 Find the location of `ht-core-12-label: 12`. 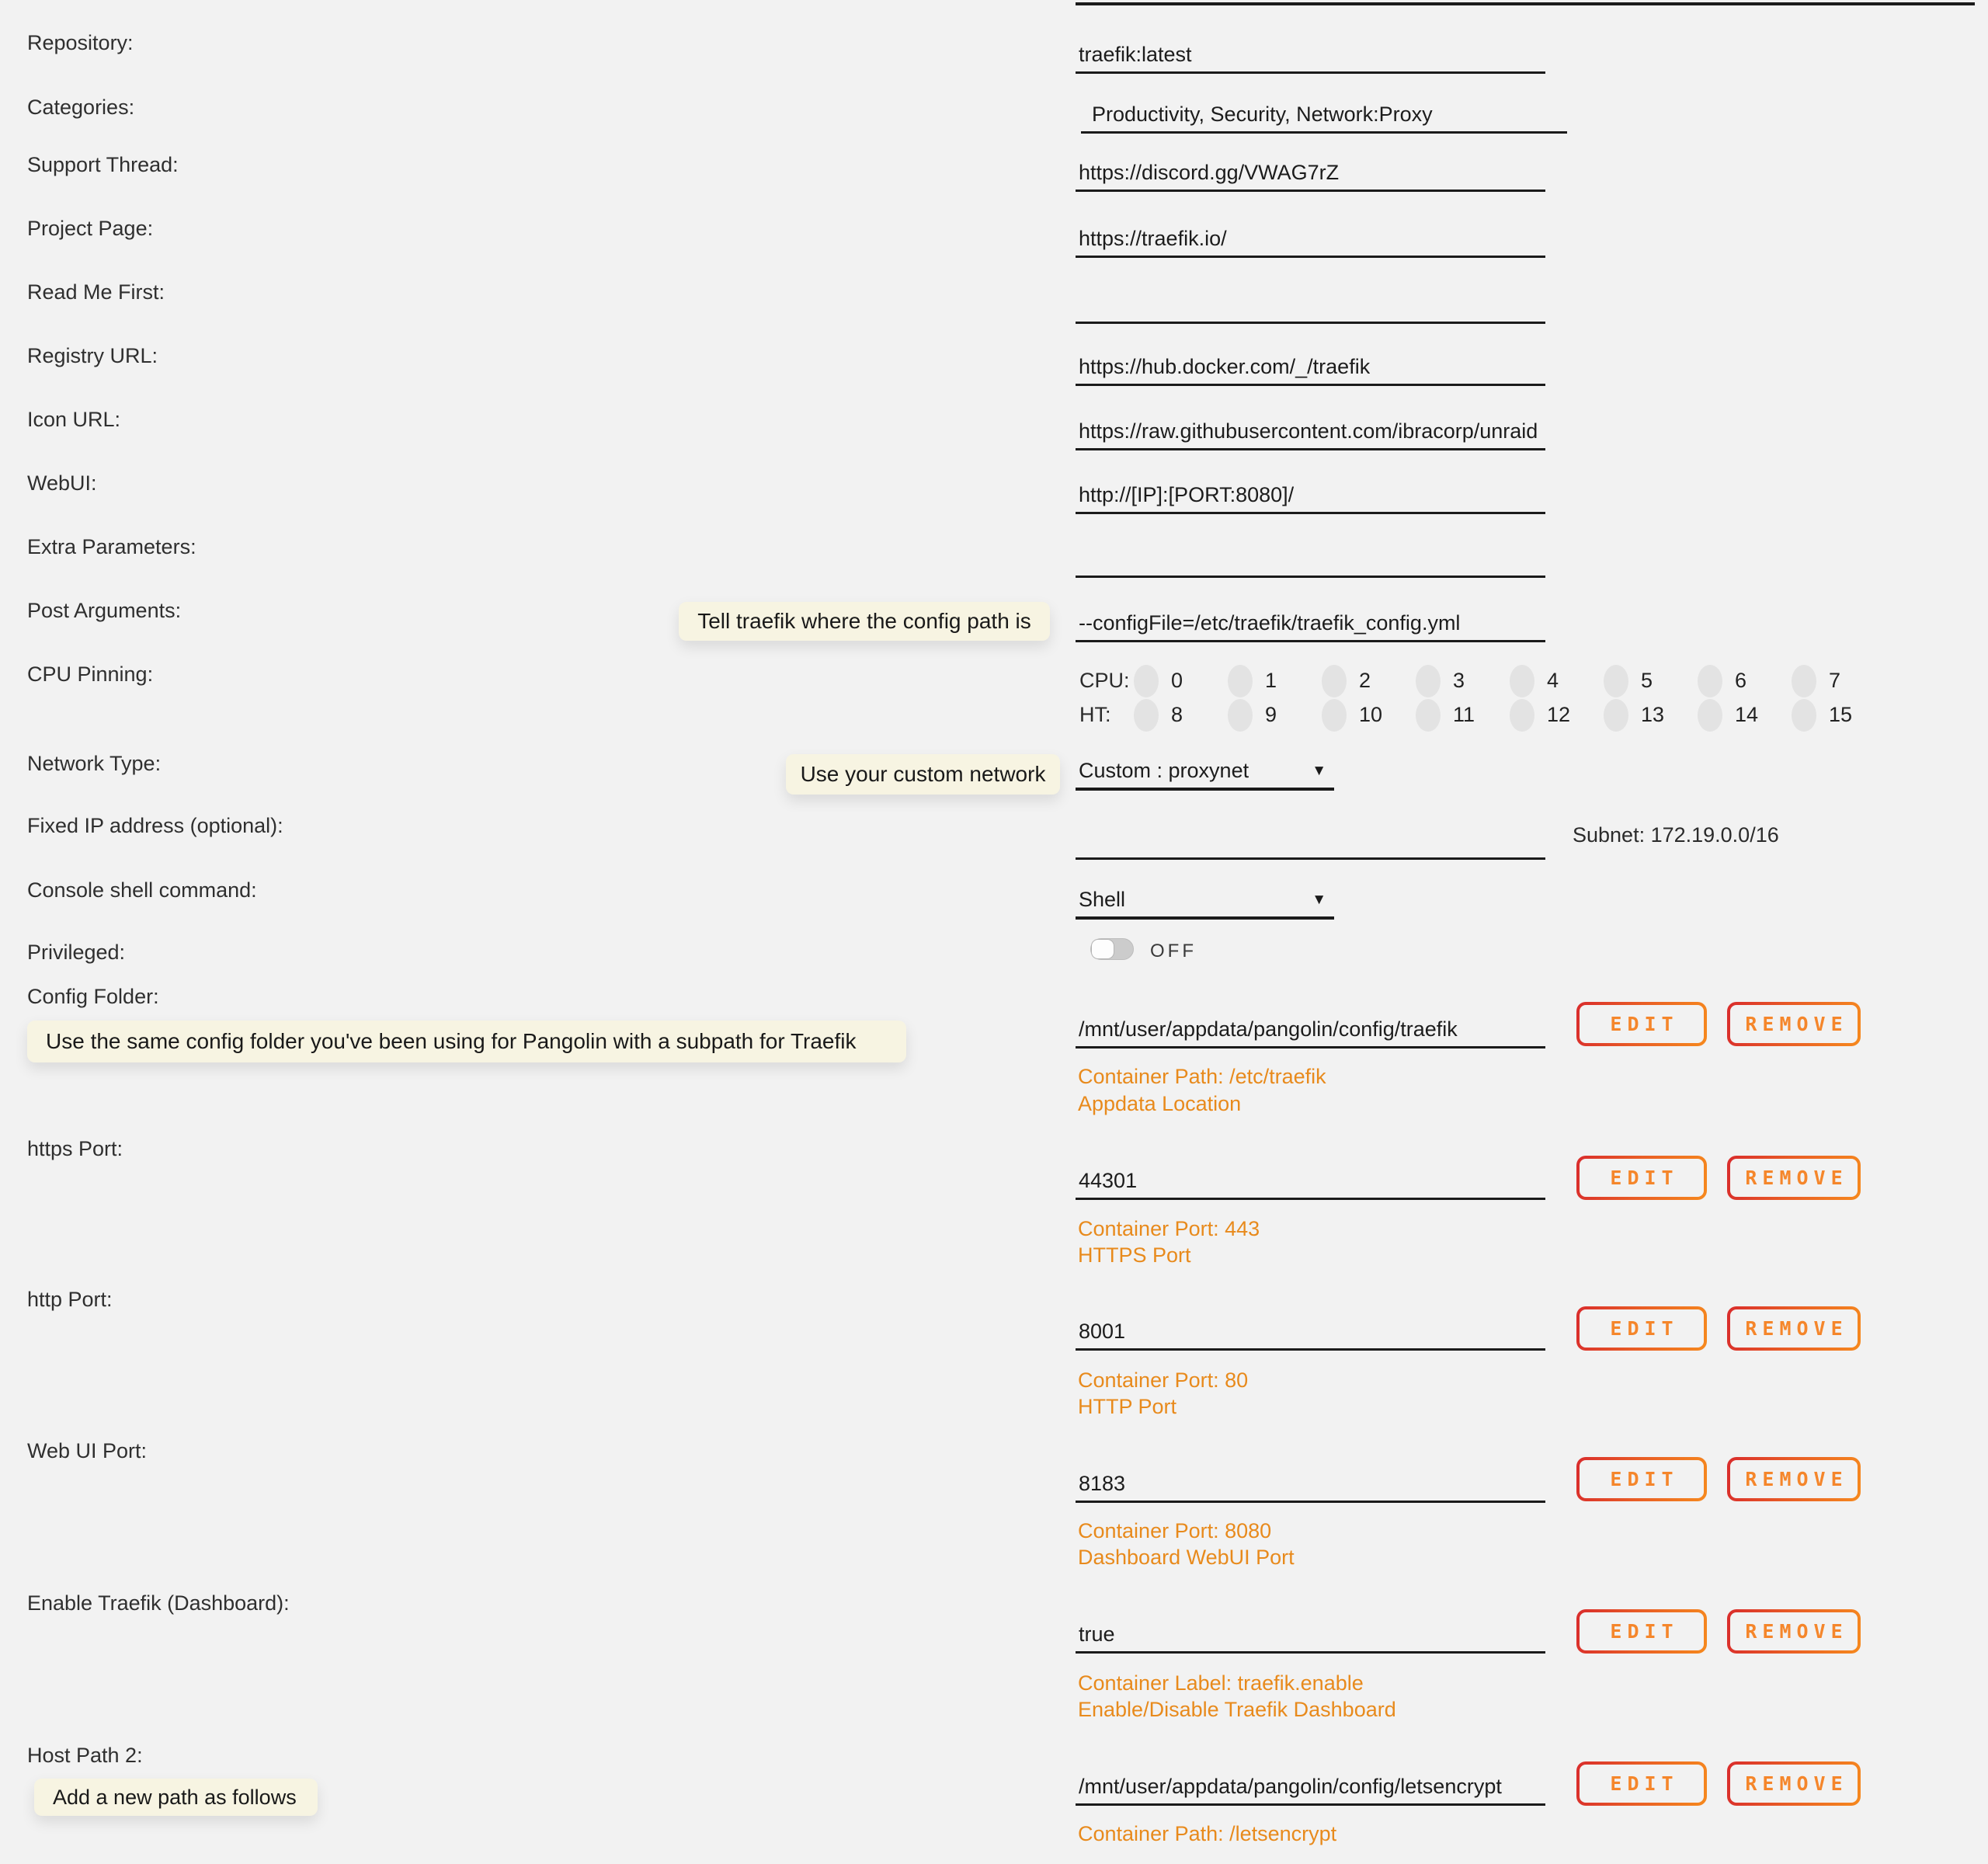

ht-core-12-label: 12 is located at coordinates (1559, 714).